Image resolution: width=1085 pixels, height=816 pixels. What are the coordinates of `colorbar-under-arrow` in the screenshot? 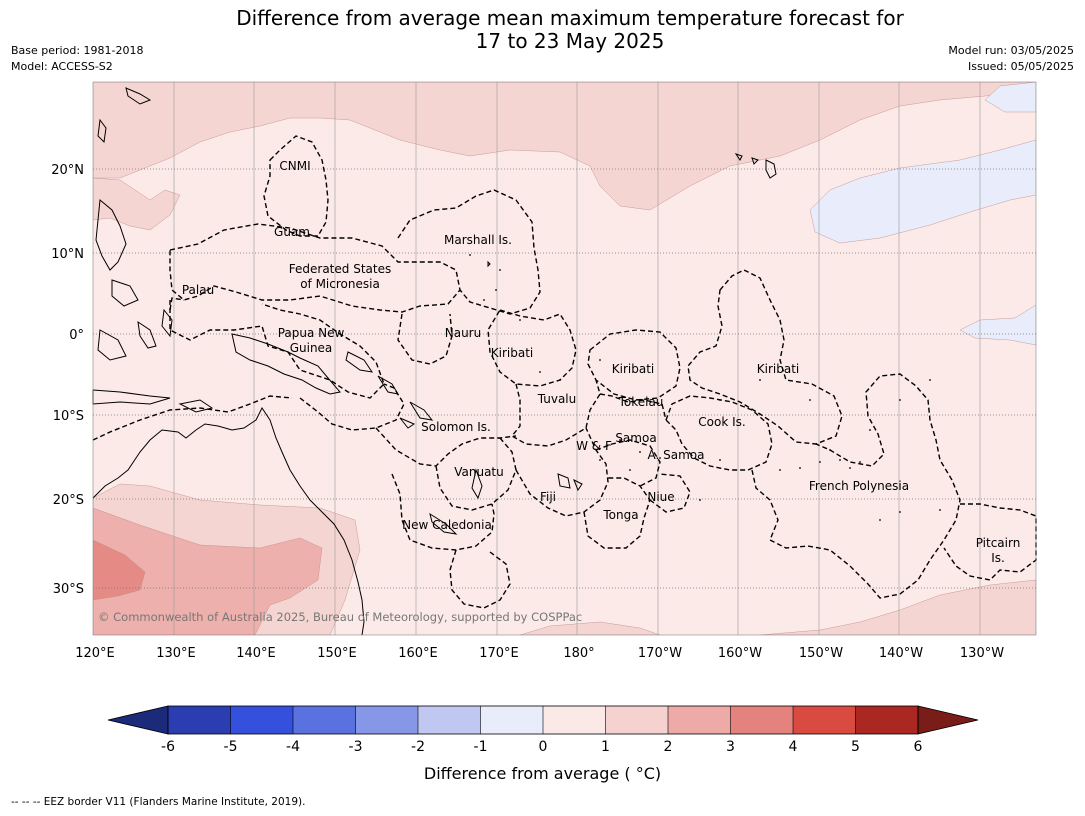 It's located at (138, 720).